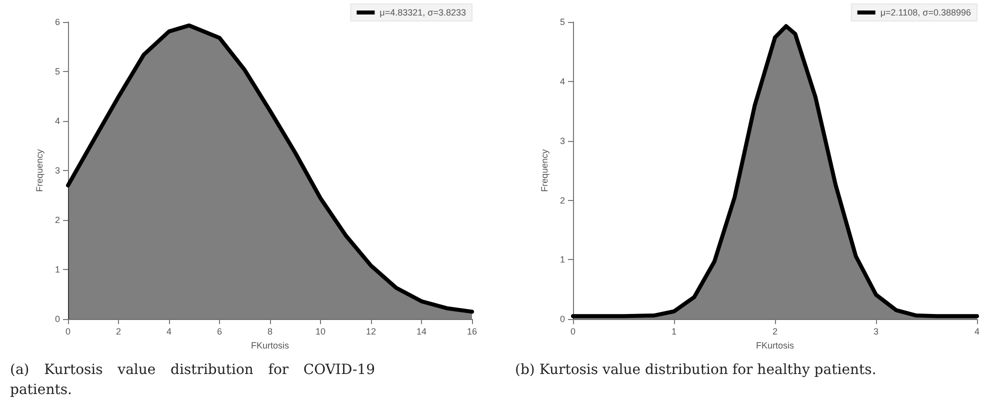 The image size is (995, 418). What do you see at coordinates (219, 331) in the screenshot?
I see `x-tick-label: 6` at bounding box center [219, 331].